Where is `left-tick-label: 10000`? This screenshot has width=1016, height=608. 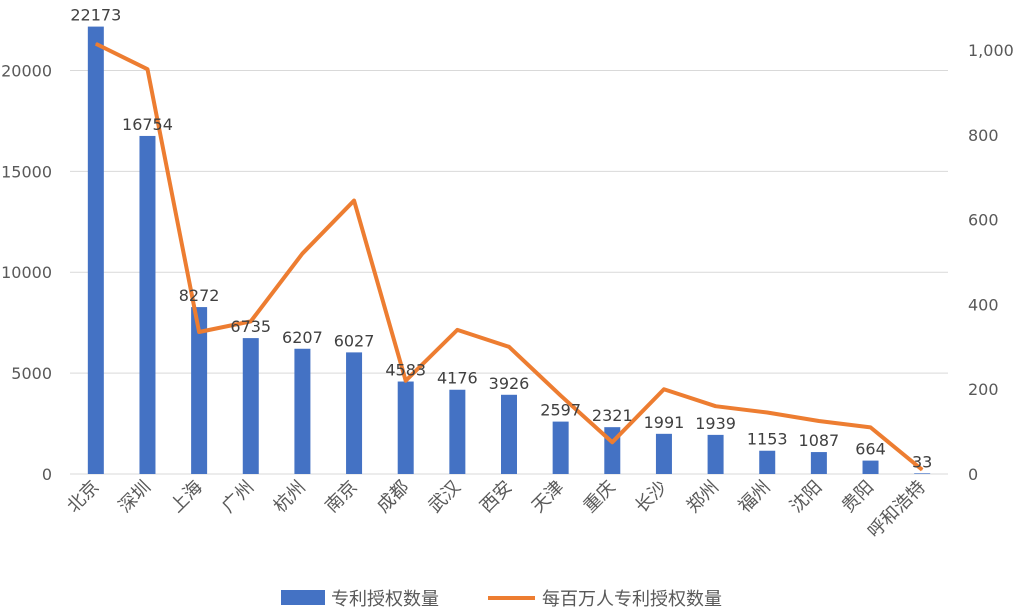 left-tick-label: 10000 is located at coordinates (26, 272).